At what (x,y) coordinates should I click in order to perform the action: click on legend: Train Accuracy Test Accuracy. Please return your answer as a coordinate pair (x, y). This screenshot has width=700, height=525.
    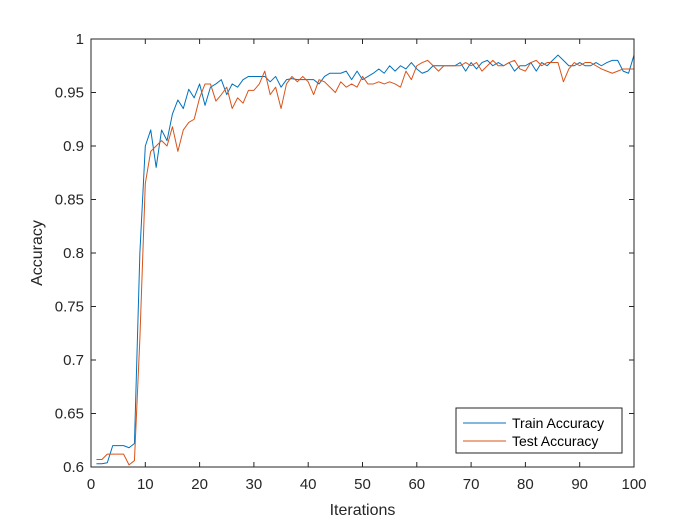
    Looking at the image, I should click on (539, 430).